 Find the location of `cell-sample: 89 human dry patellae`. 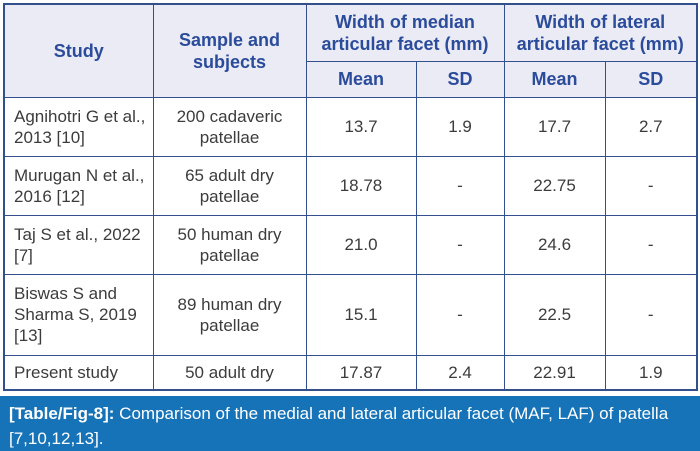

cell-sample: 89 human dry patellae is located at coordinates (229, 314).